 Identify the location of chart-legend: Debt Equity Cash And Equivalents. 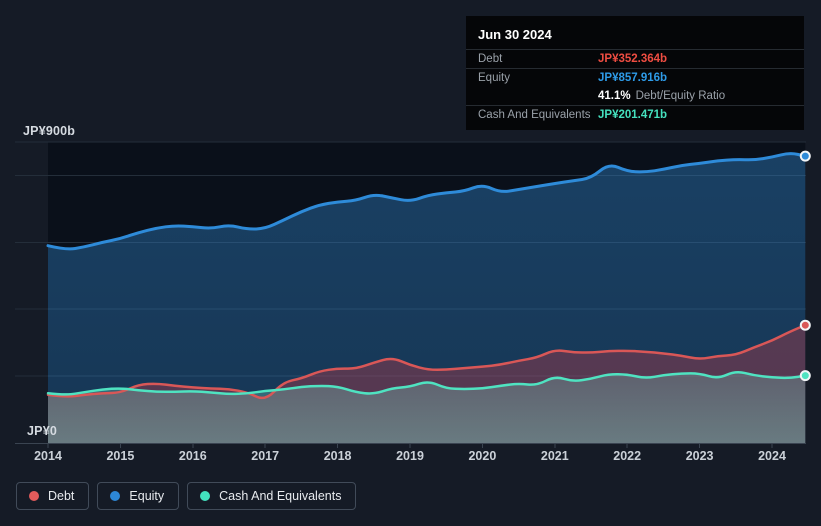
(186, 496).